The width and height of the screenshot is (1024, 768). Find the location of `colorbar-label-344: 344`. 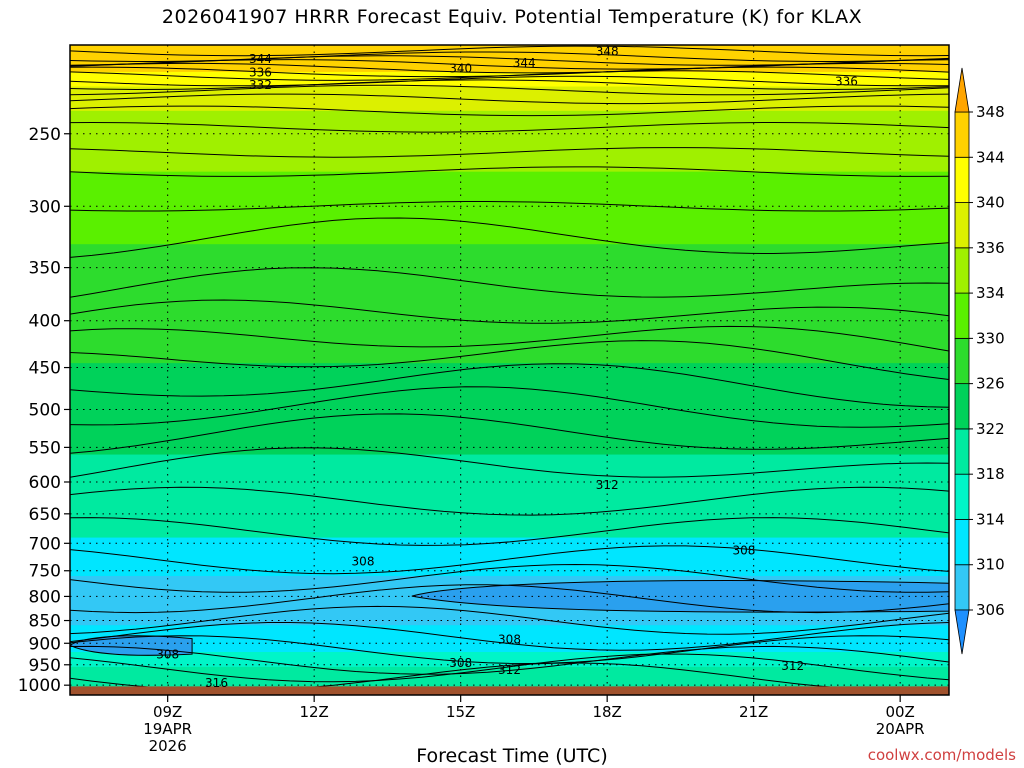

colorbar-label-344: 344 is located at coordinates (990, 157).